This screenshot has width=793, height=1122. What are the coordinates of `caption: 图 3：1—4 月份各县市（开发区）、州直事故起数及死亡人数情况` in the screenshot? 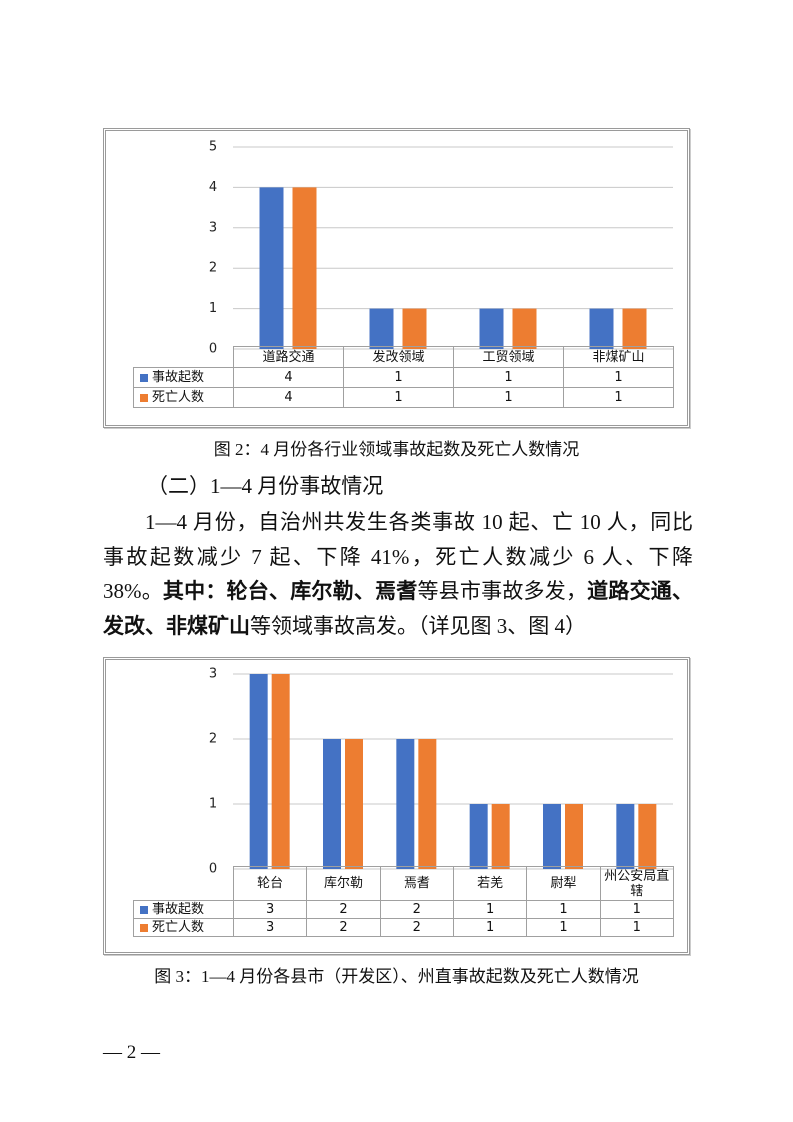 It's located at (396, 976).